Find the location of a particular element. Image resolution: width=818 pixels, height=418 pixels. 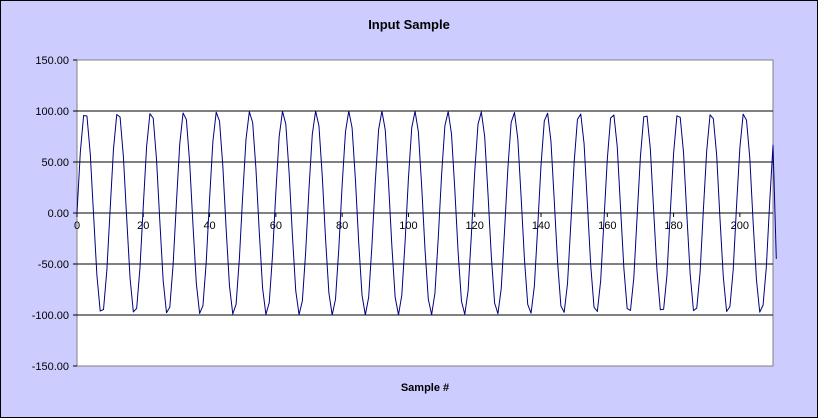

x-tick-label: 80 is located at coordinates (342, 226).